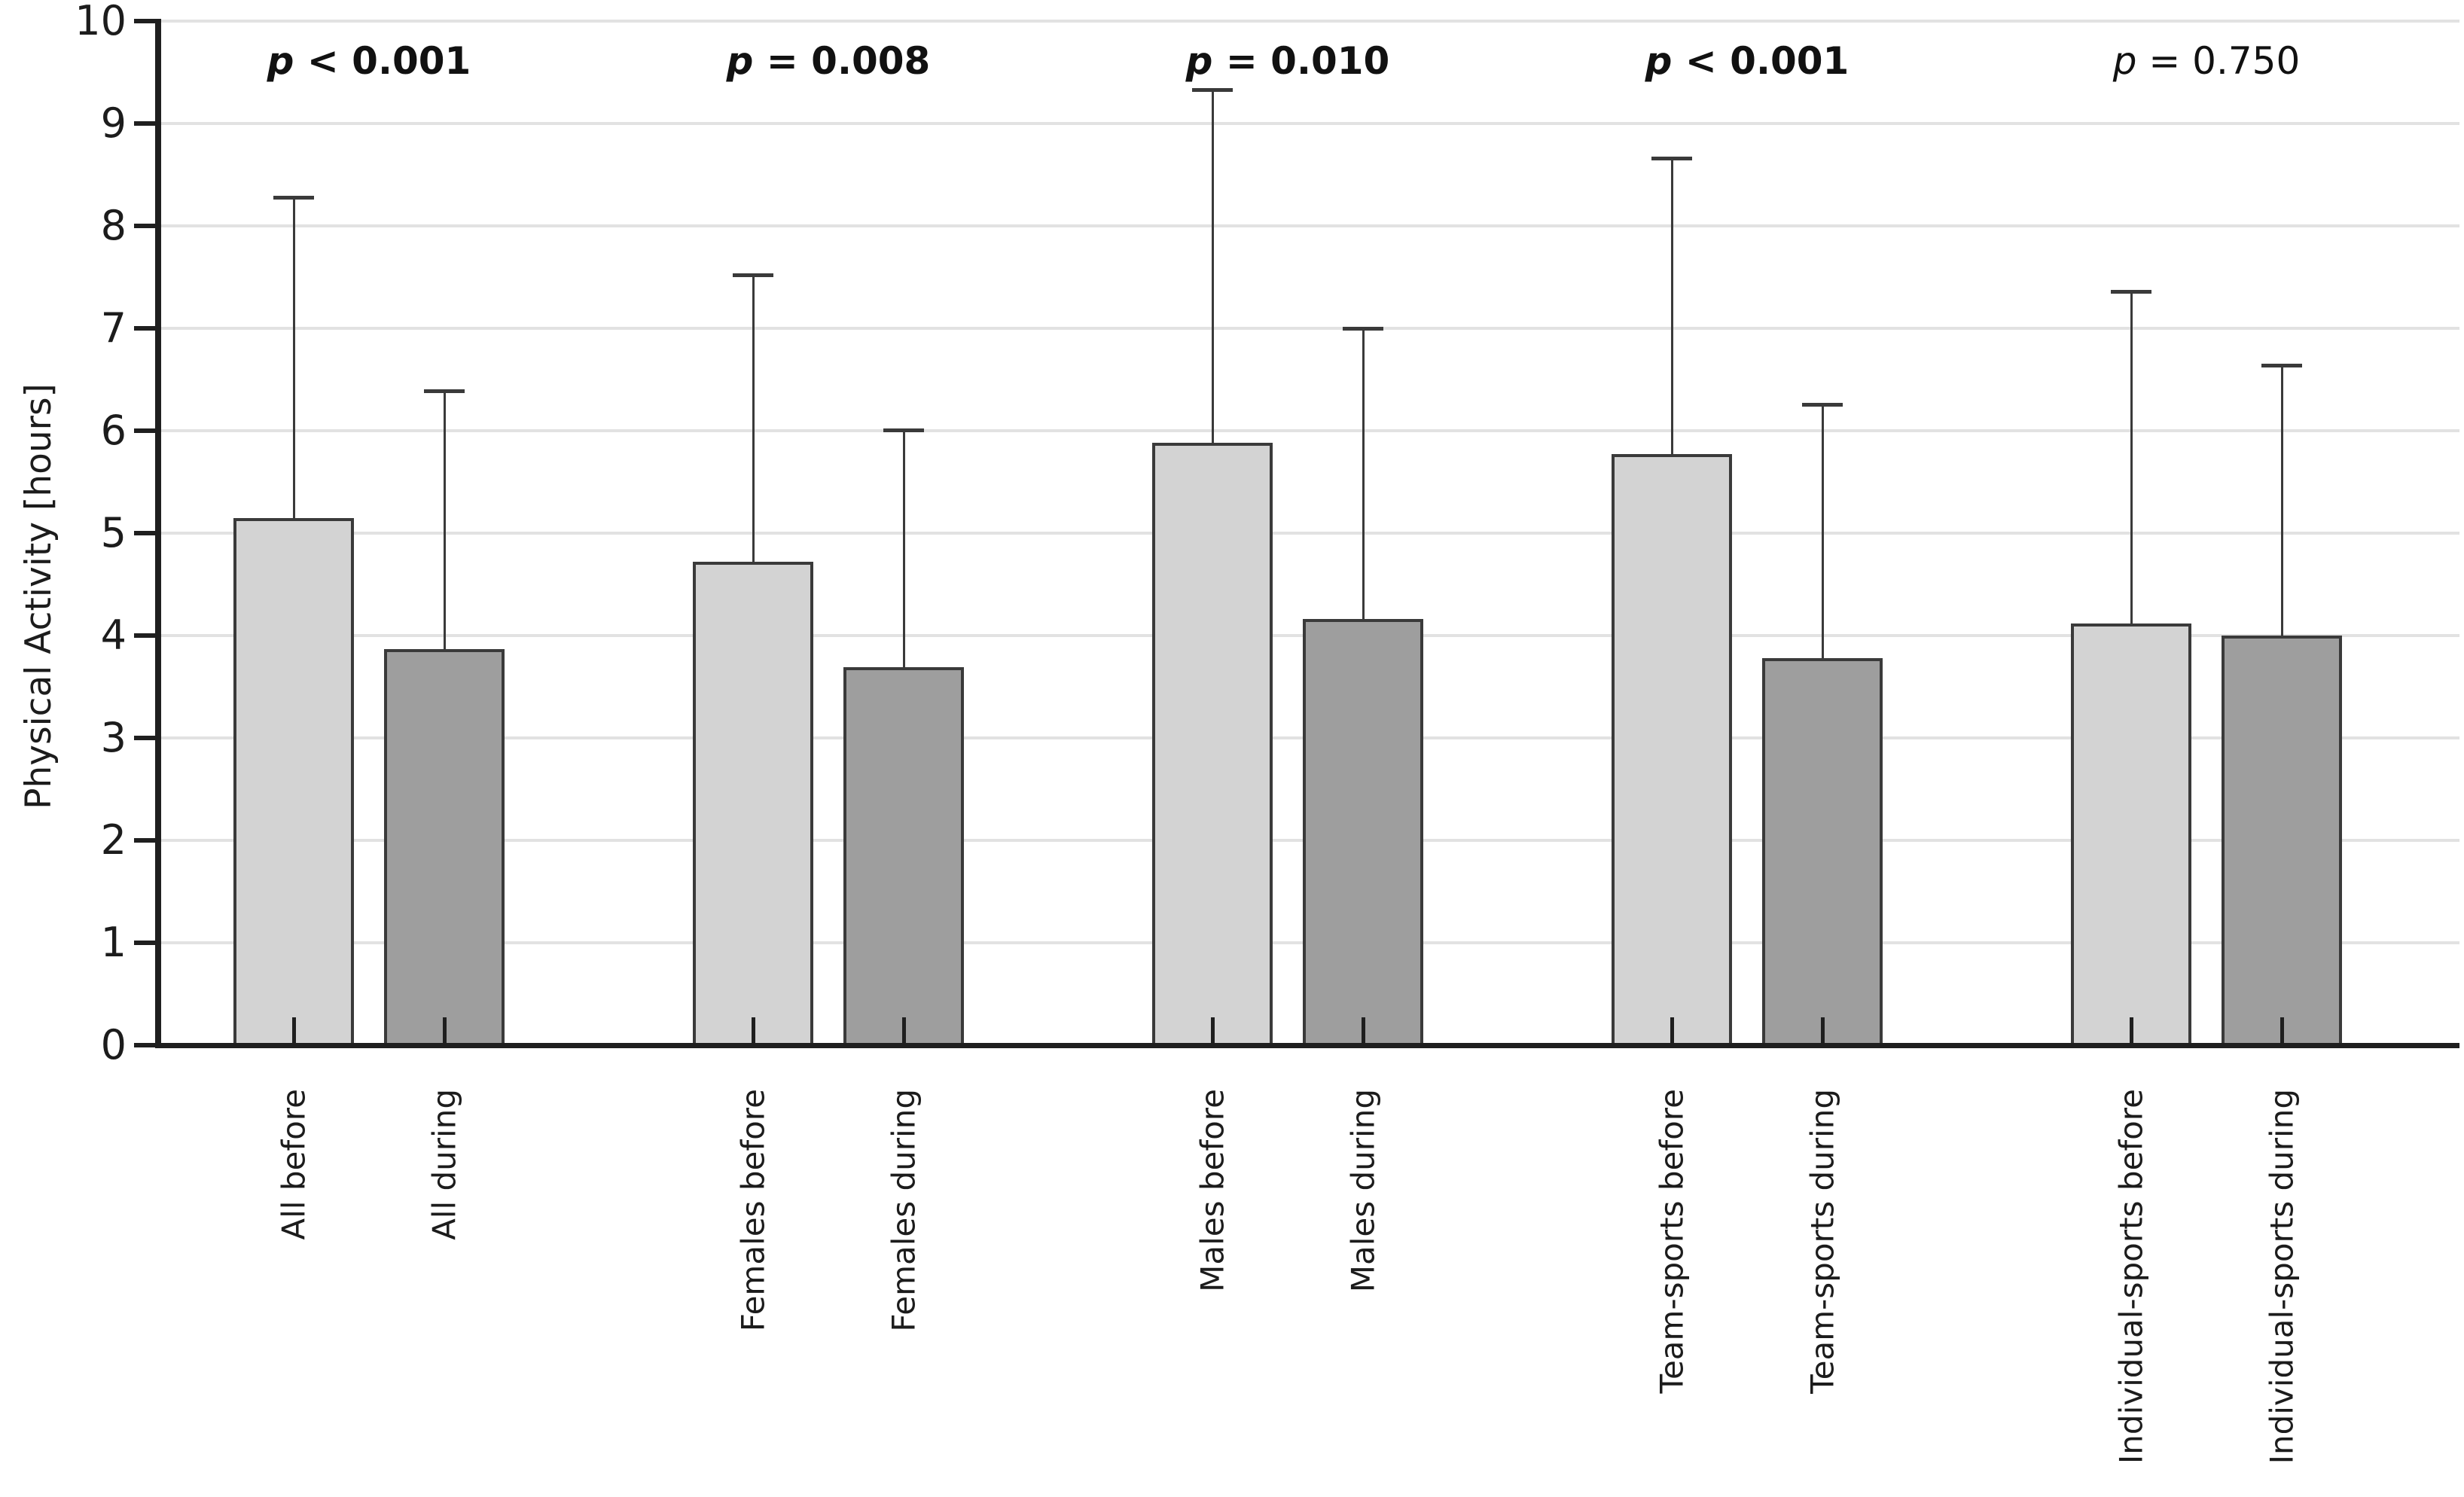  What do you see at coordinates (113, 635) in the screenshot?
I see `y-tick-label-4: 4` at bounding box center [113, 635].